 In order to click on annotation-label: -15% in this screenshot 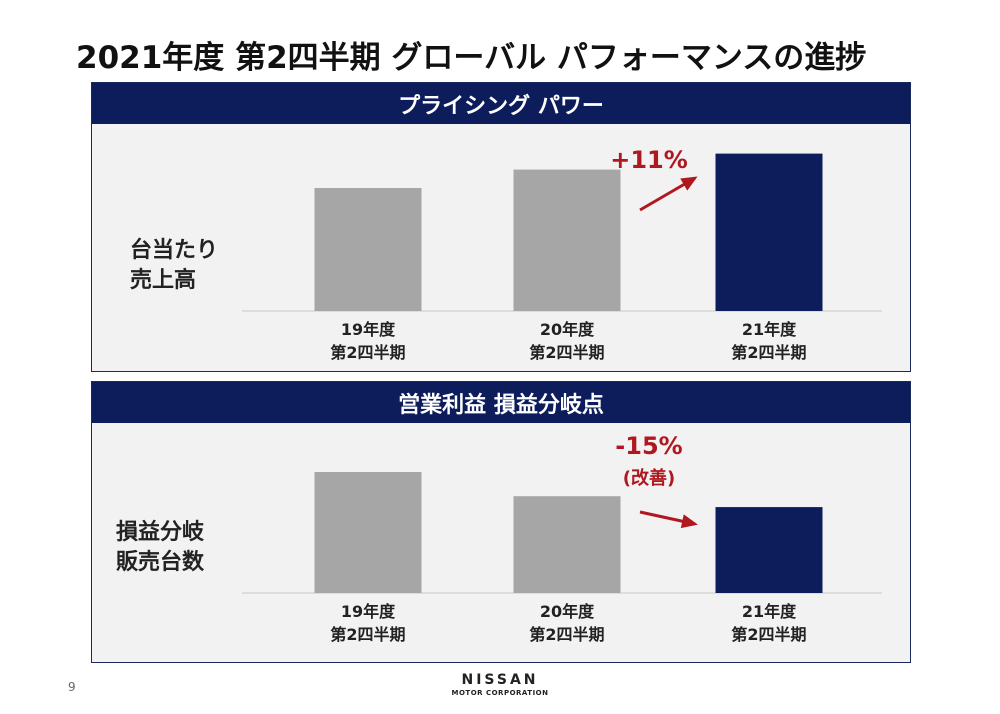, I will do `click(648, 446)`.